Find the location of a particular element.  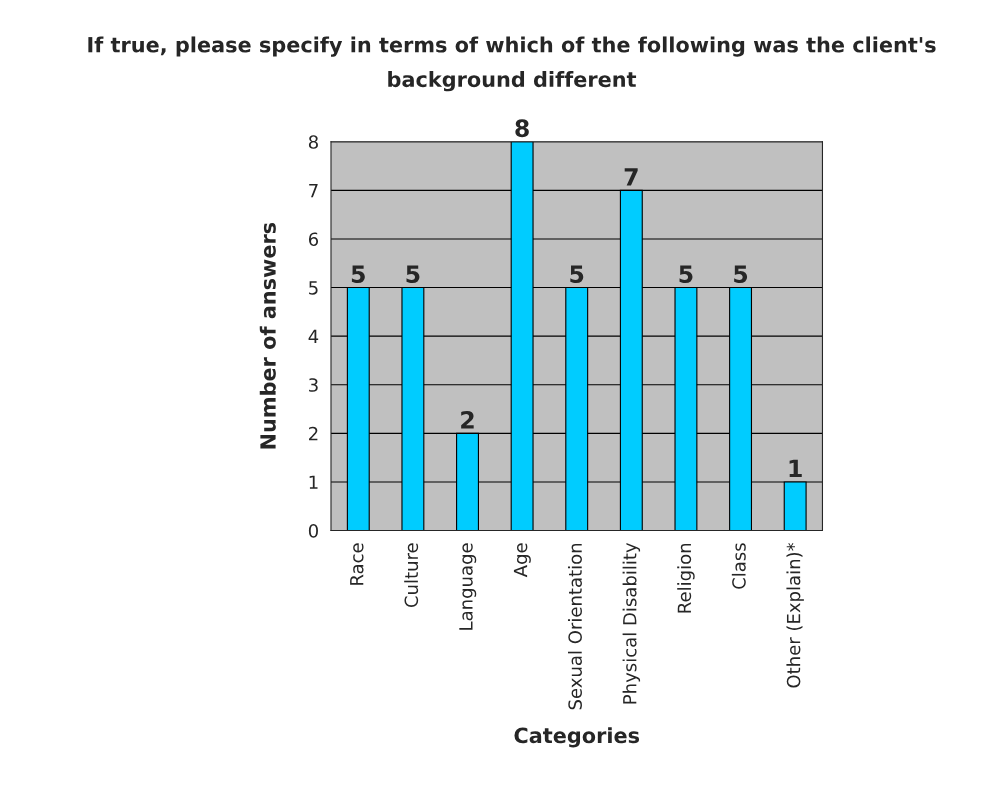

x-tick-label: Language is located at coordinates (468, 586).